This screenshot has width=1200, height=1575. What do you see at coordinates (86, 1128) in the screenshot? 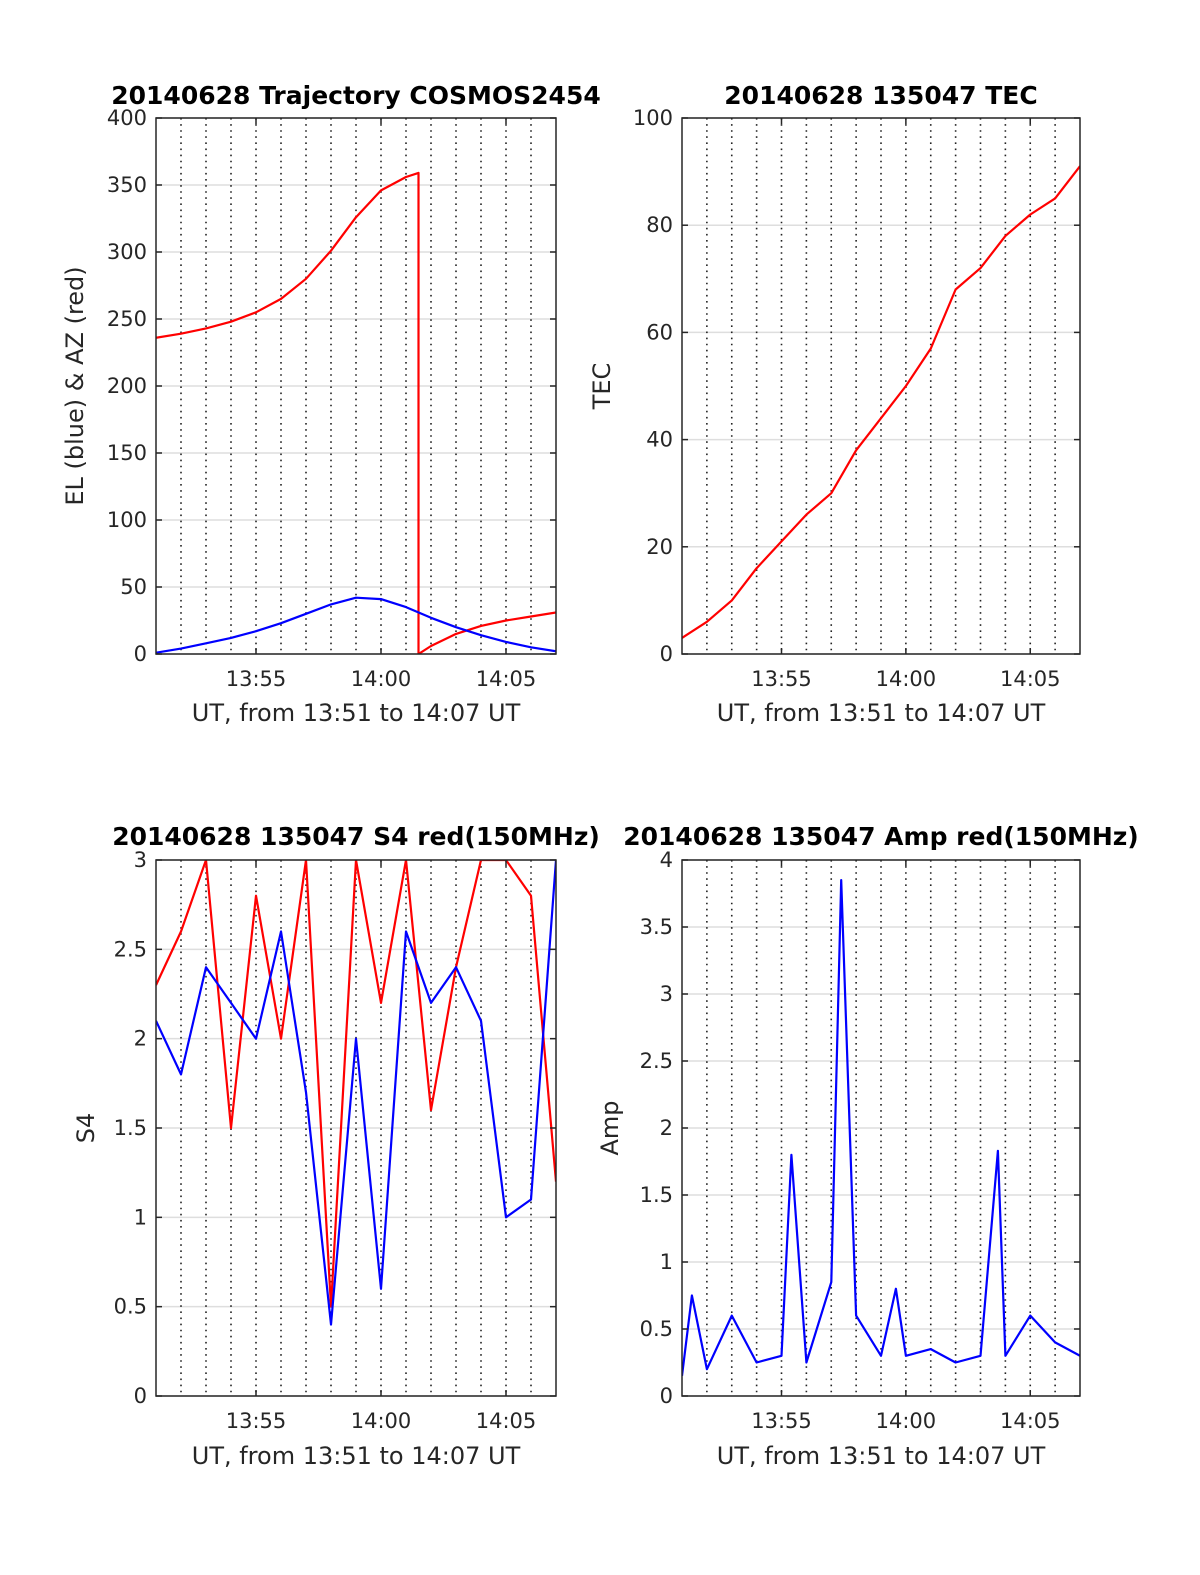
I see `y-axis-label: S4` at bounding box center [86, 1128].